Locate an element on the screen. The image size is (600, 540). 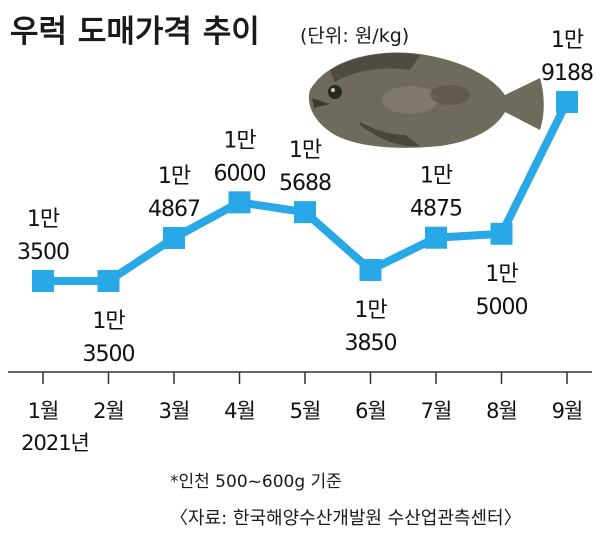
data-label: 4875 is located at coordinates (436, 209).